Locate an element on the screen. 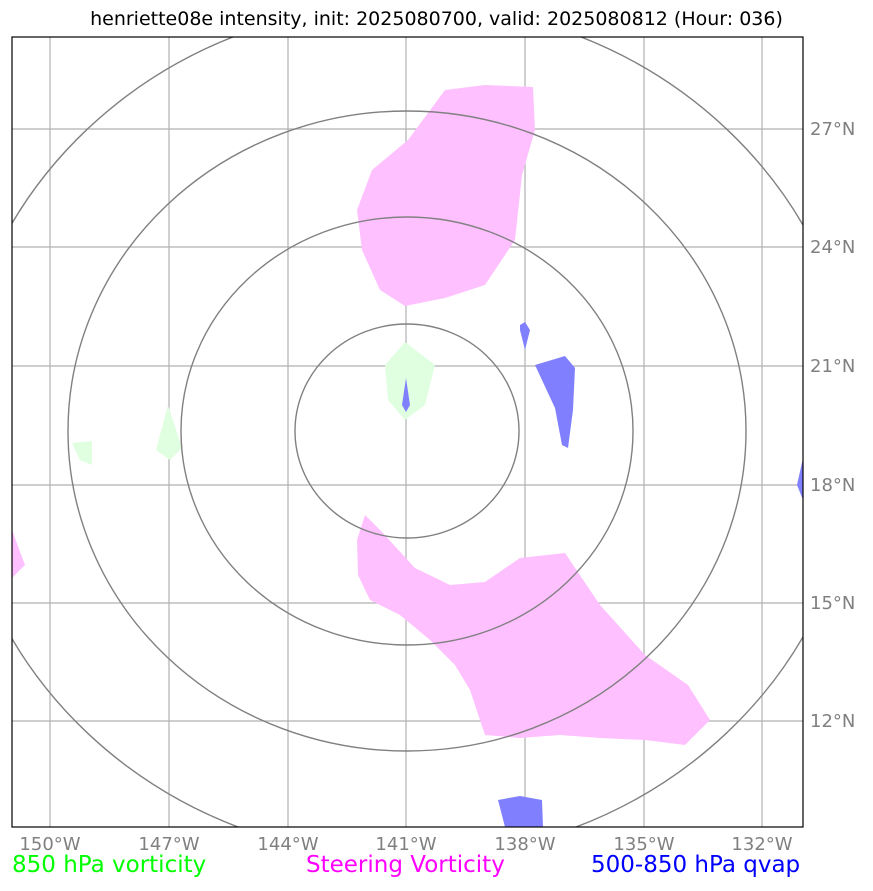  vorticity-850-fill is located at coordinates (253, 403).